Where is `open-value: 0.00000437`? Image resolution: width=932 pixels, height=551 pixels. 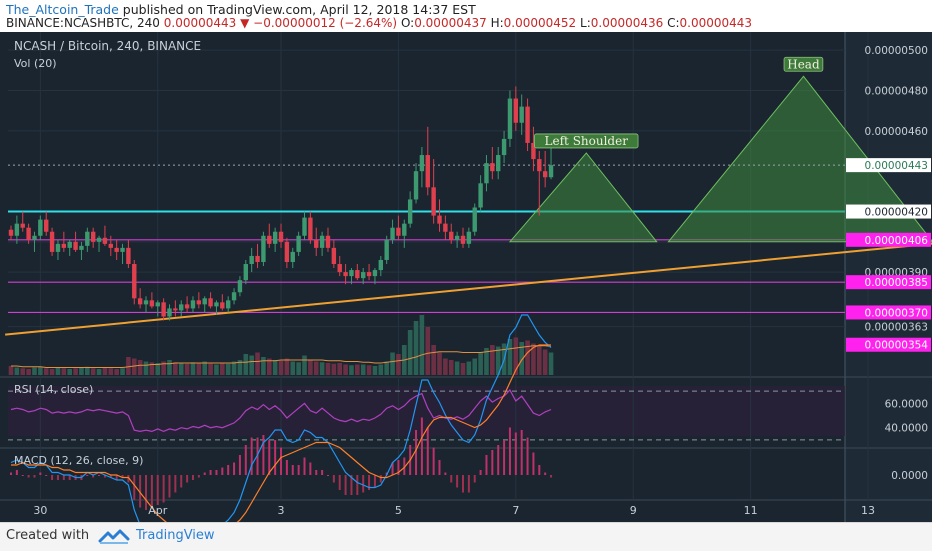
open-value: 0.00000437 is located at coordinates (450, 23).